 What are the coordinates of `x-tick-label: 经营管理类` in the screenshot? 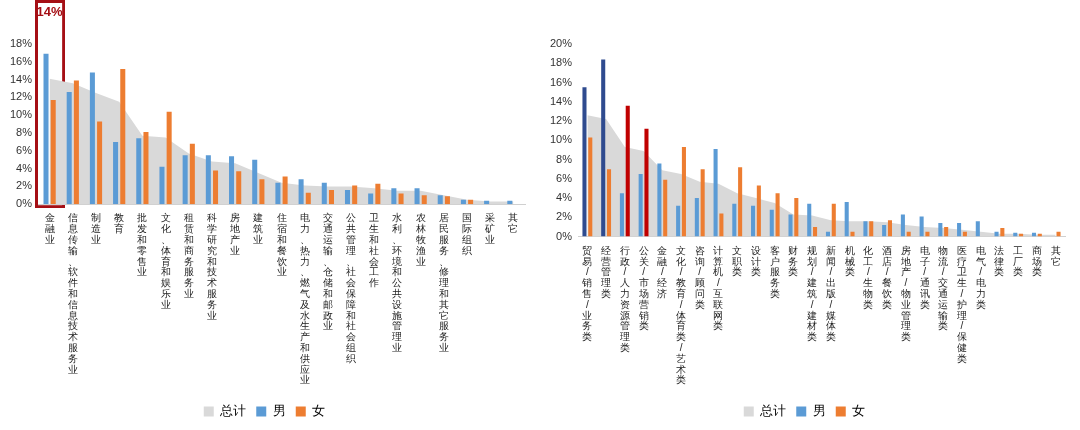 It's located at (606, 271).